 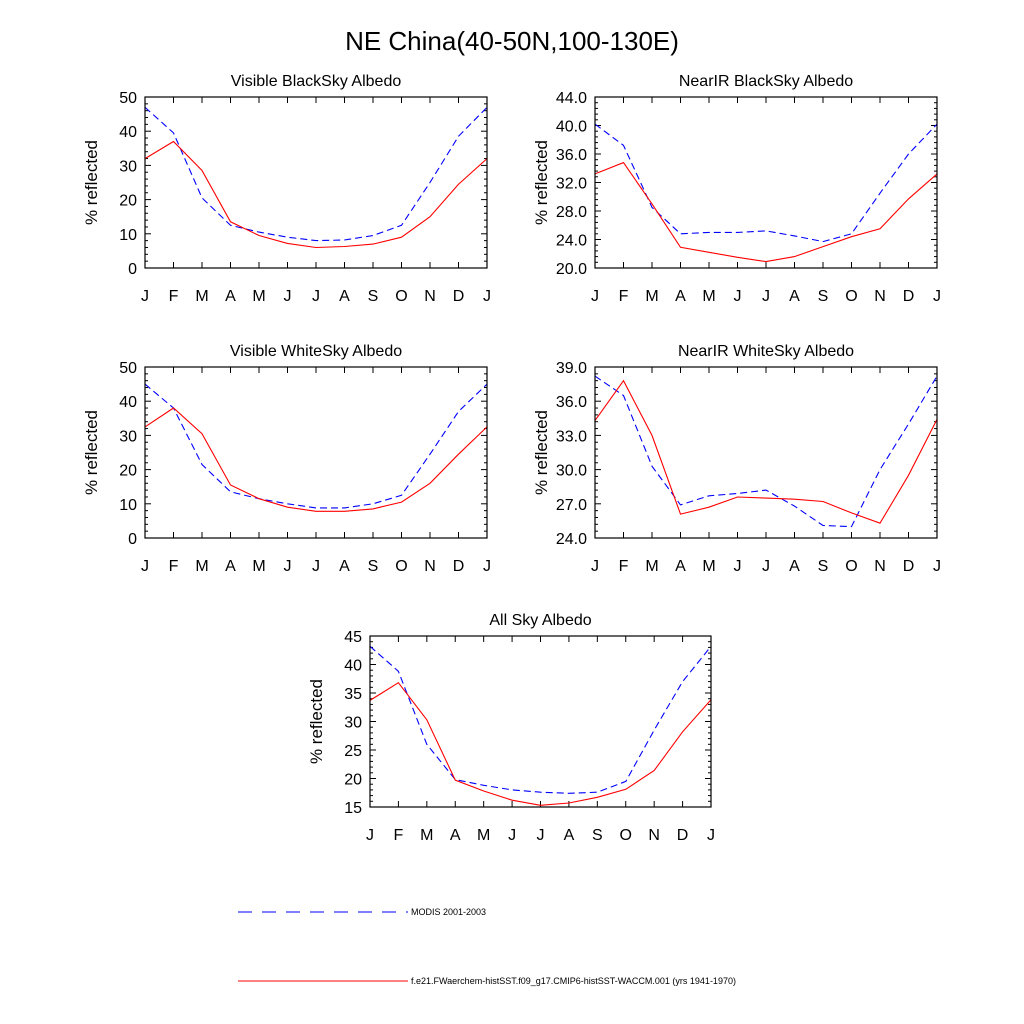 What do you see at coordinates (571, 212) in the screenshot?
I see `y-tick-label: 28.0` at bounding box center [571, 212].